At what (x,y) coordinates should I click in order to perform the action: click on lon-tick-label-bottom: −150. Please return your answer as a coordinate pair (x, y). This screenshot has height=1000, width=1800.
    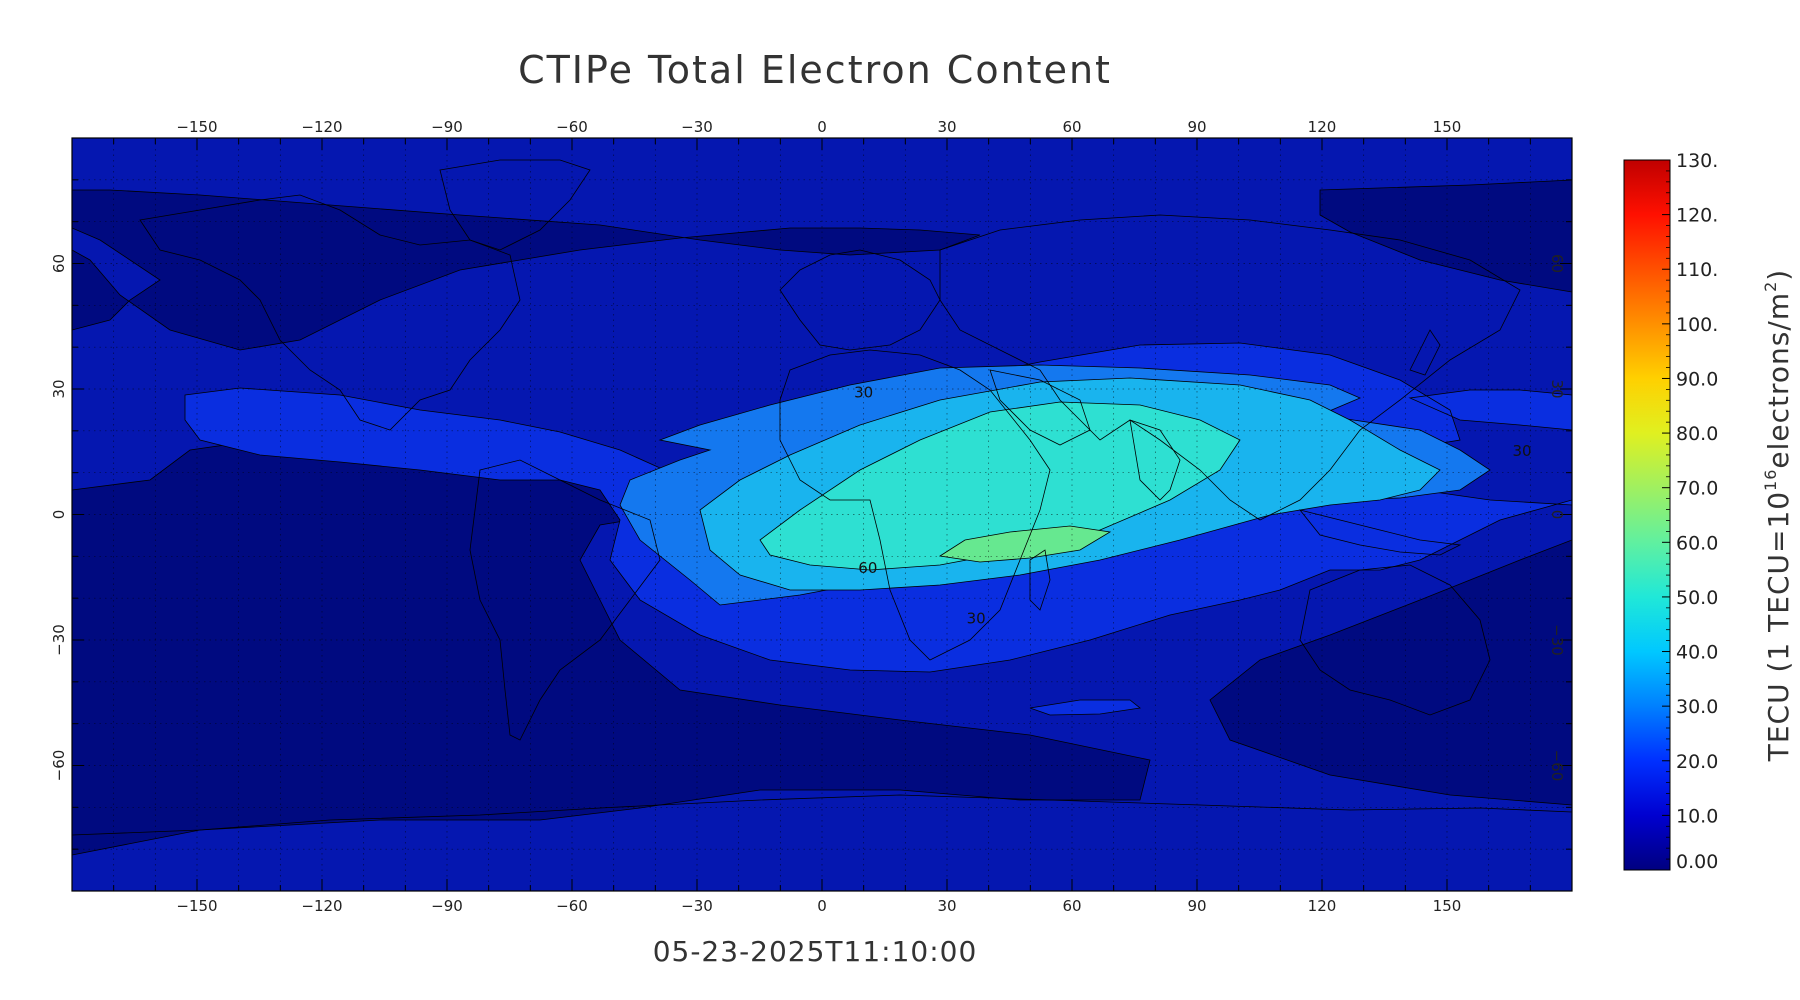
    Looking at the image, I should click on (196, 906).